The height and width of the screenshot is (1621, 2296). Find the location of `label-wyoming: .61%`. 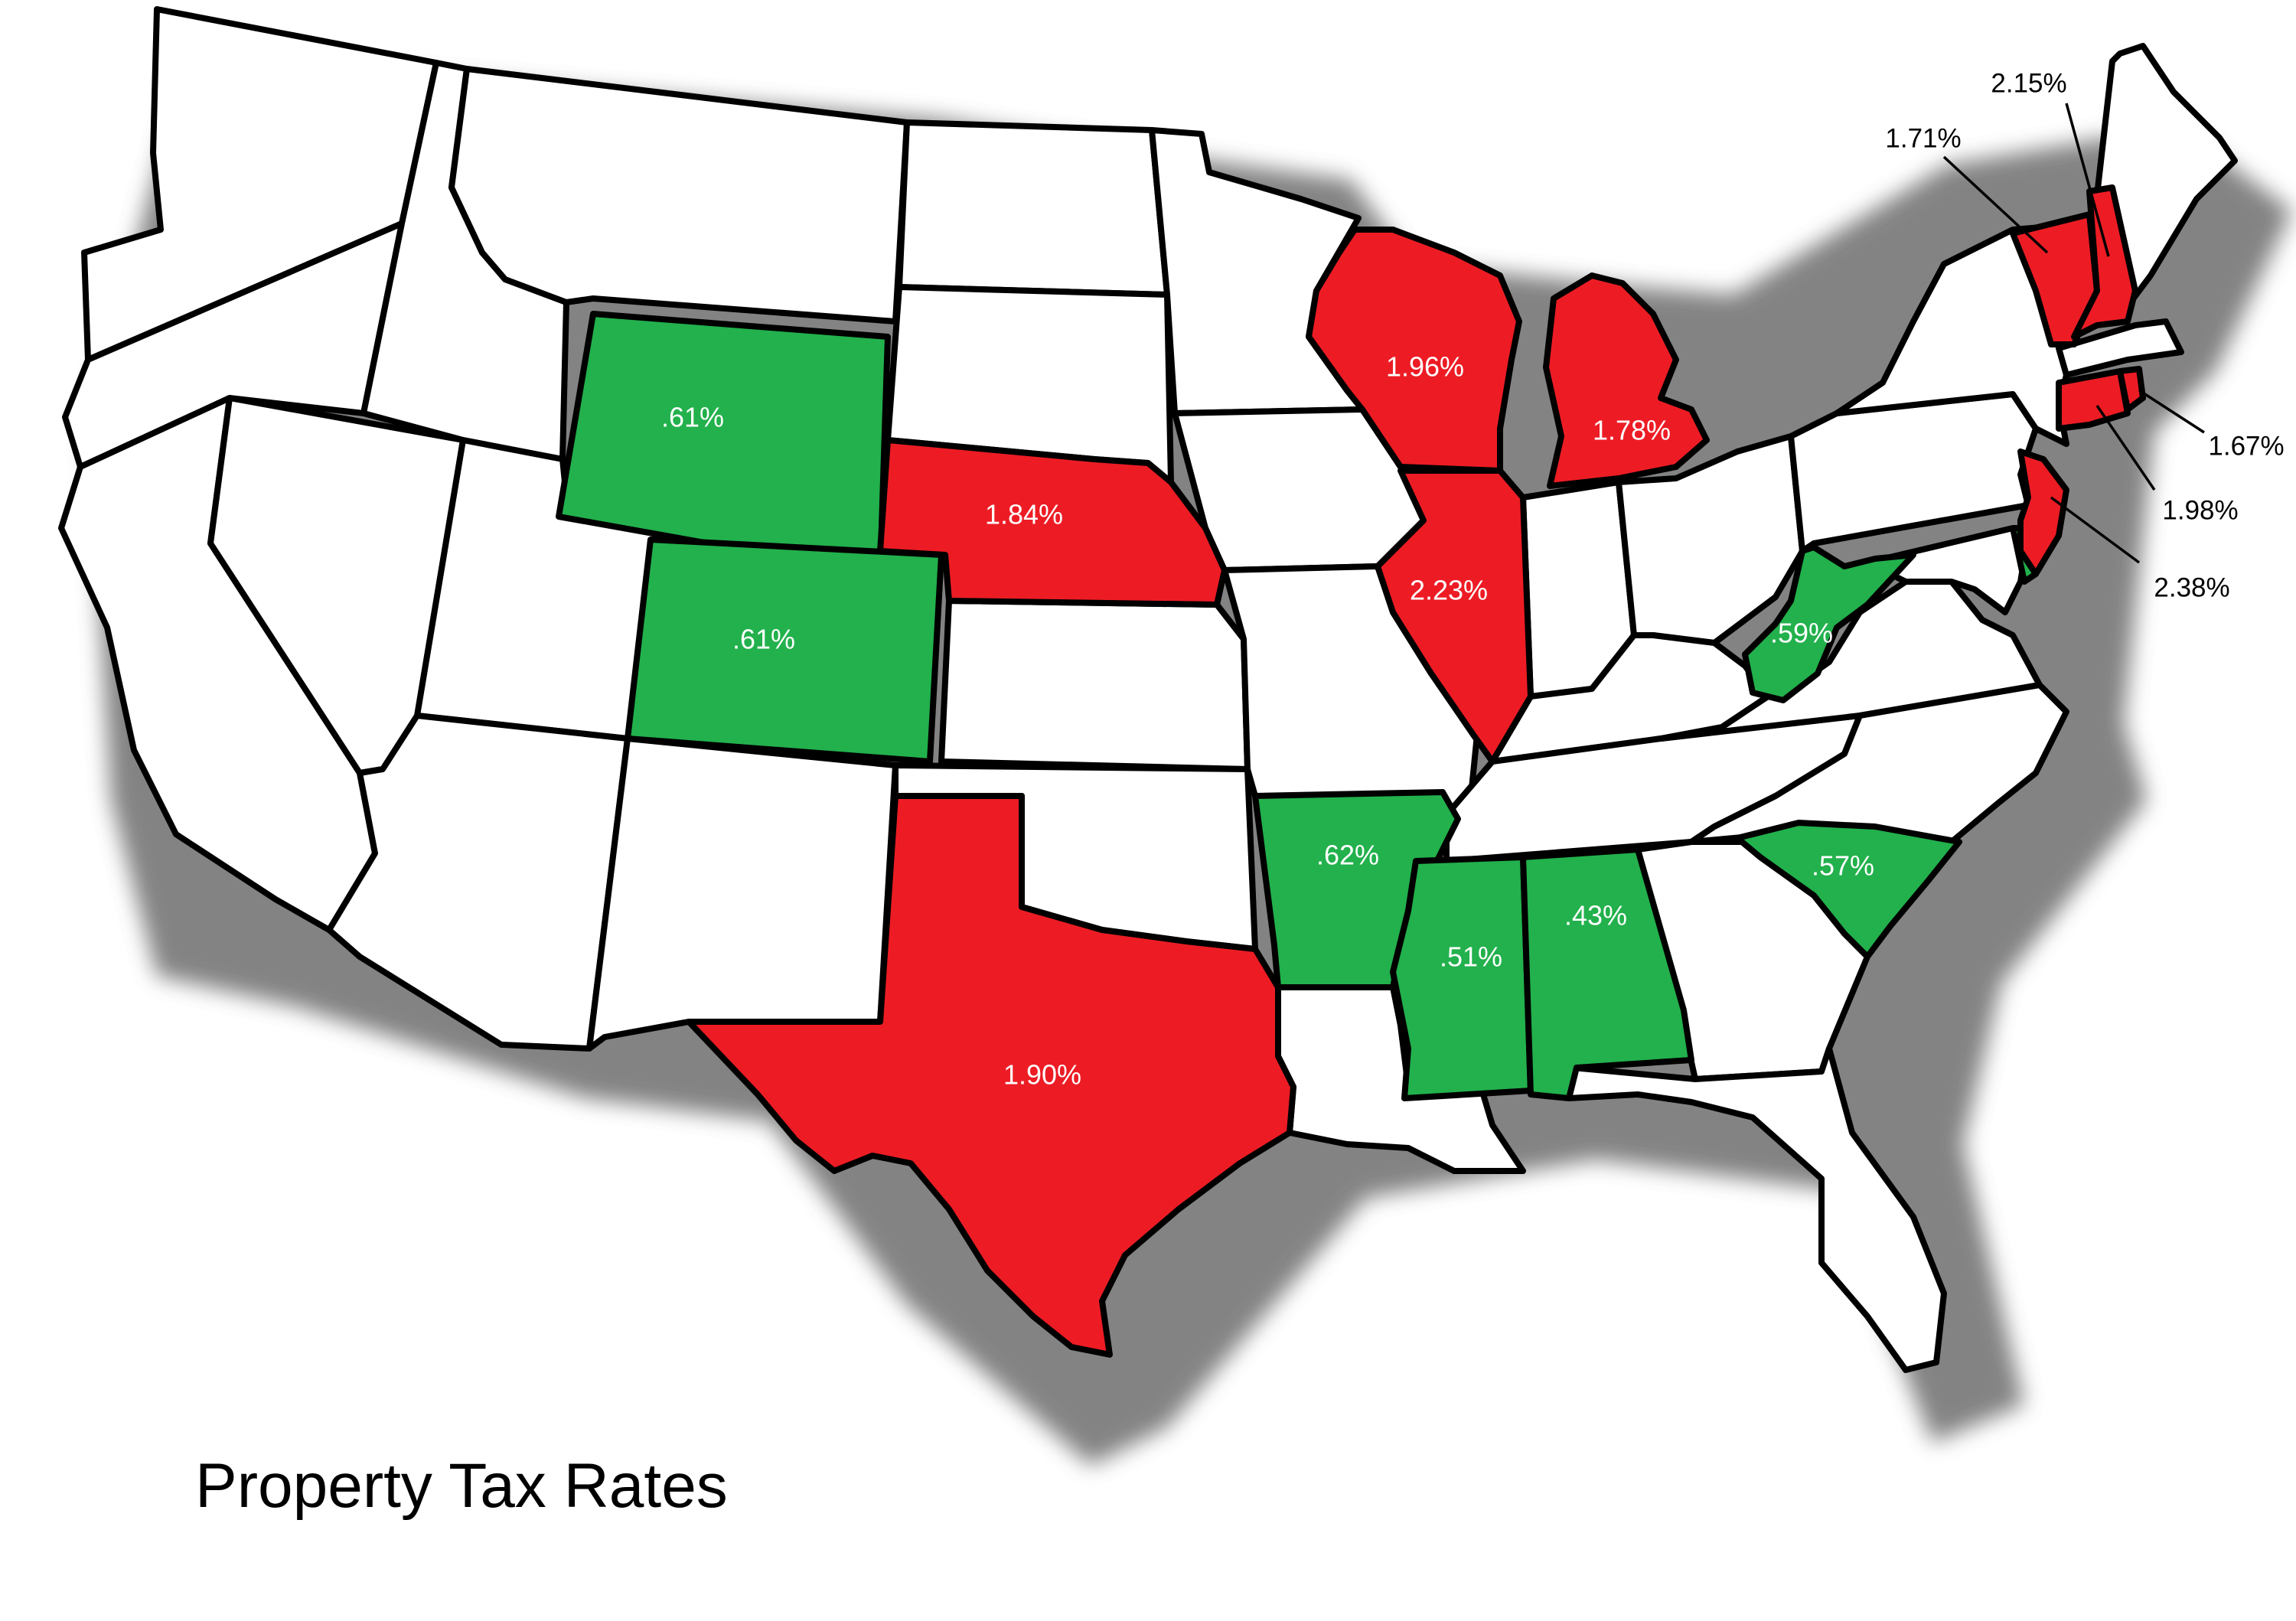

label-wyoming: .61% is located at coordinates (692, 417).